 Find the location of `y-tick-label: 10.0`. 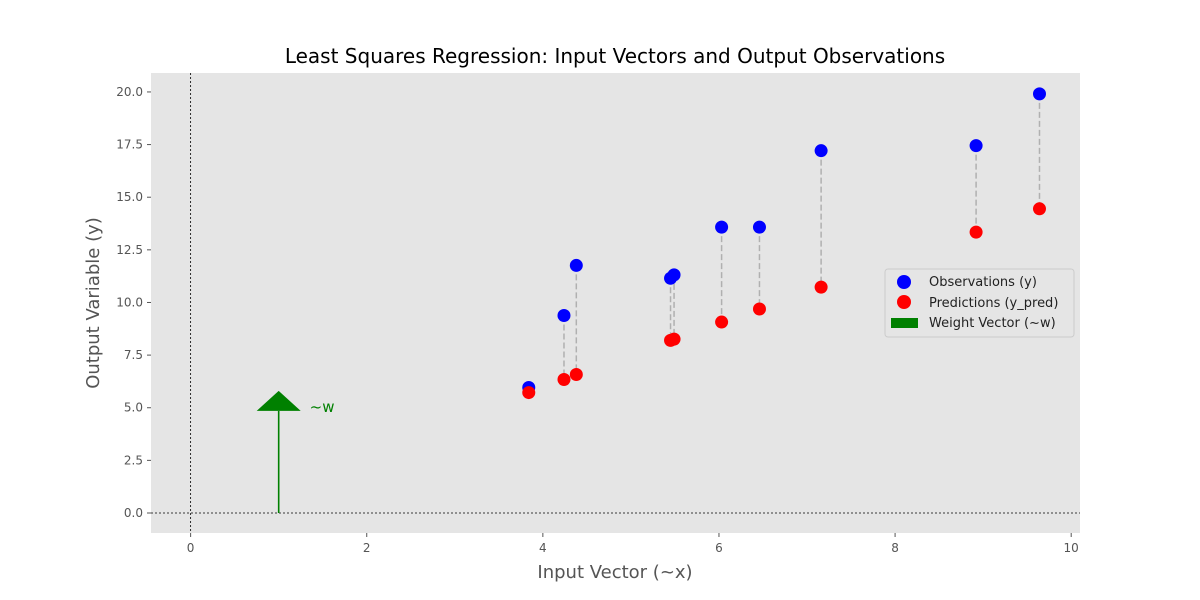

y-tick-label: 10.0 is located at coordinates (129, 302).